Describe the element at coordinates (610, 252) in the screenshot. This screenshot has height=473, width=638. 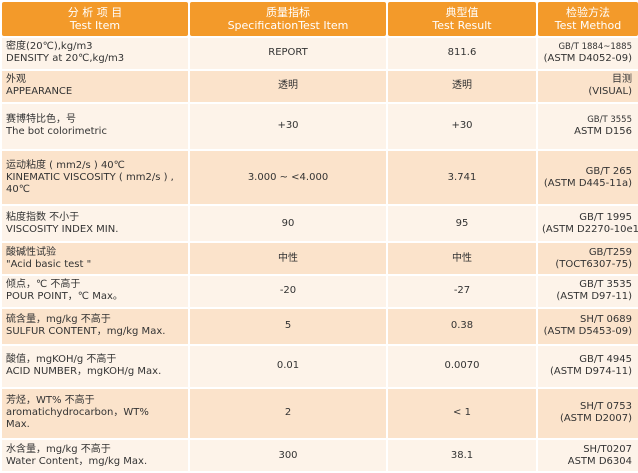
I see `test-method-standard: GB/T259` at that location.